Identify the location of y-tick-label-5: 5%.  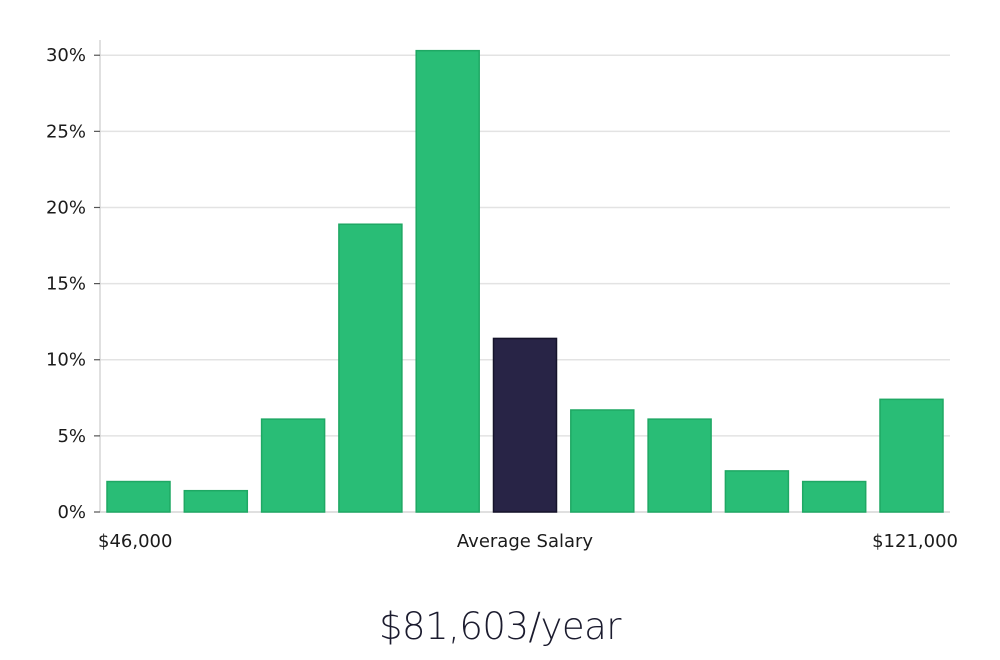
(71, 436).